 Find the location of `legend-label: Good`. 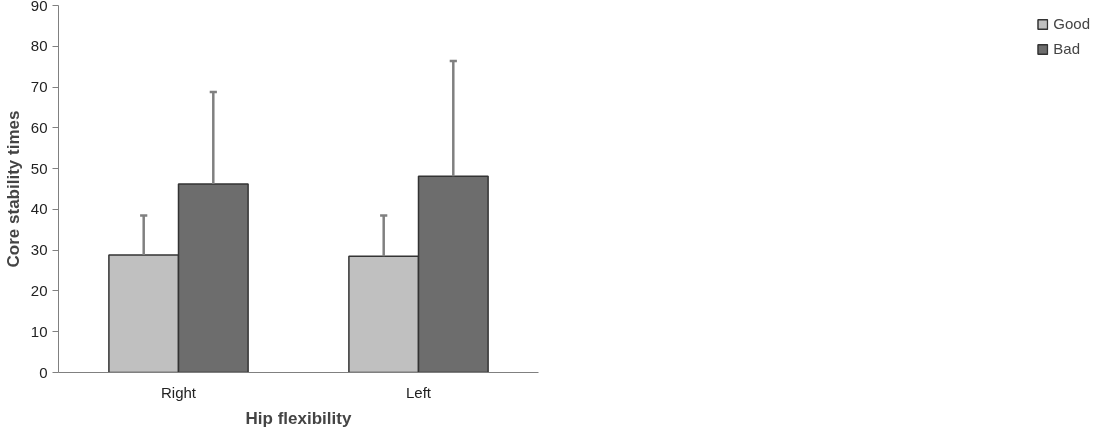

legend-label: Good is located at coordinates (1071, 23).